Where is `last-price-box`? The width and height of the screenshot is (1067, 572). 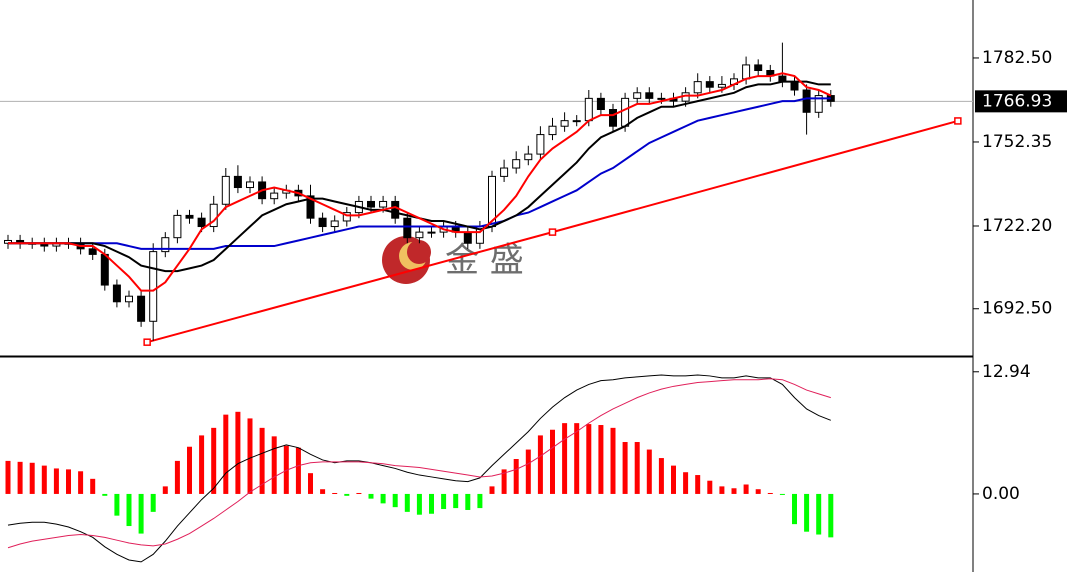 last-price-box is located at coordinates (1021, 101).